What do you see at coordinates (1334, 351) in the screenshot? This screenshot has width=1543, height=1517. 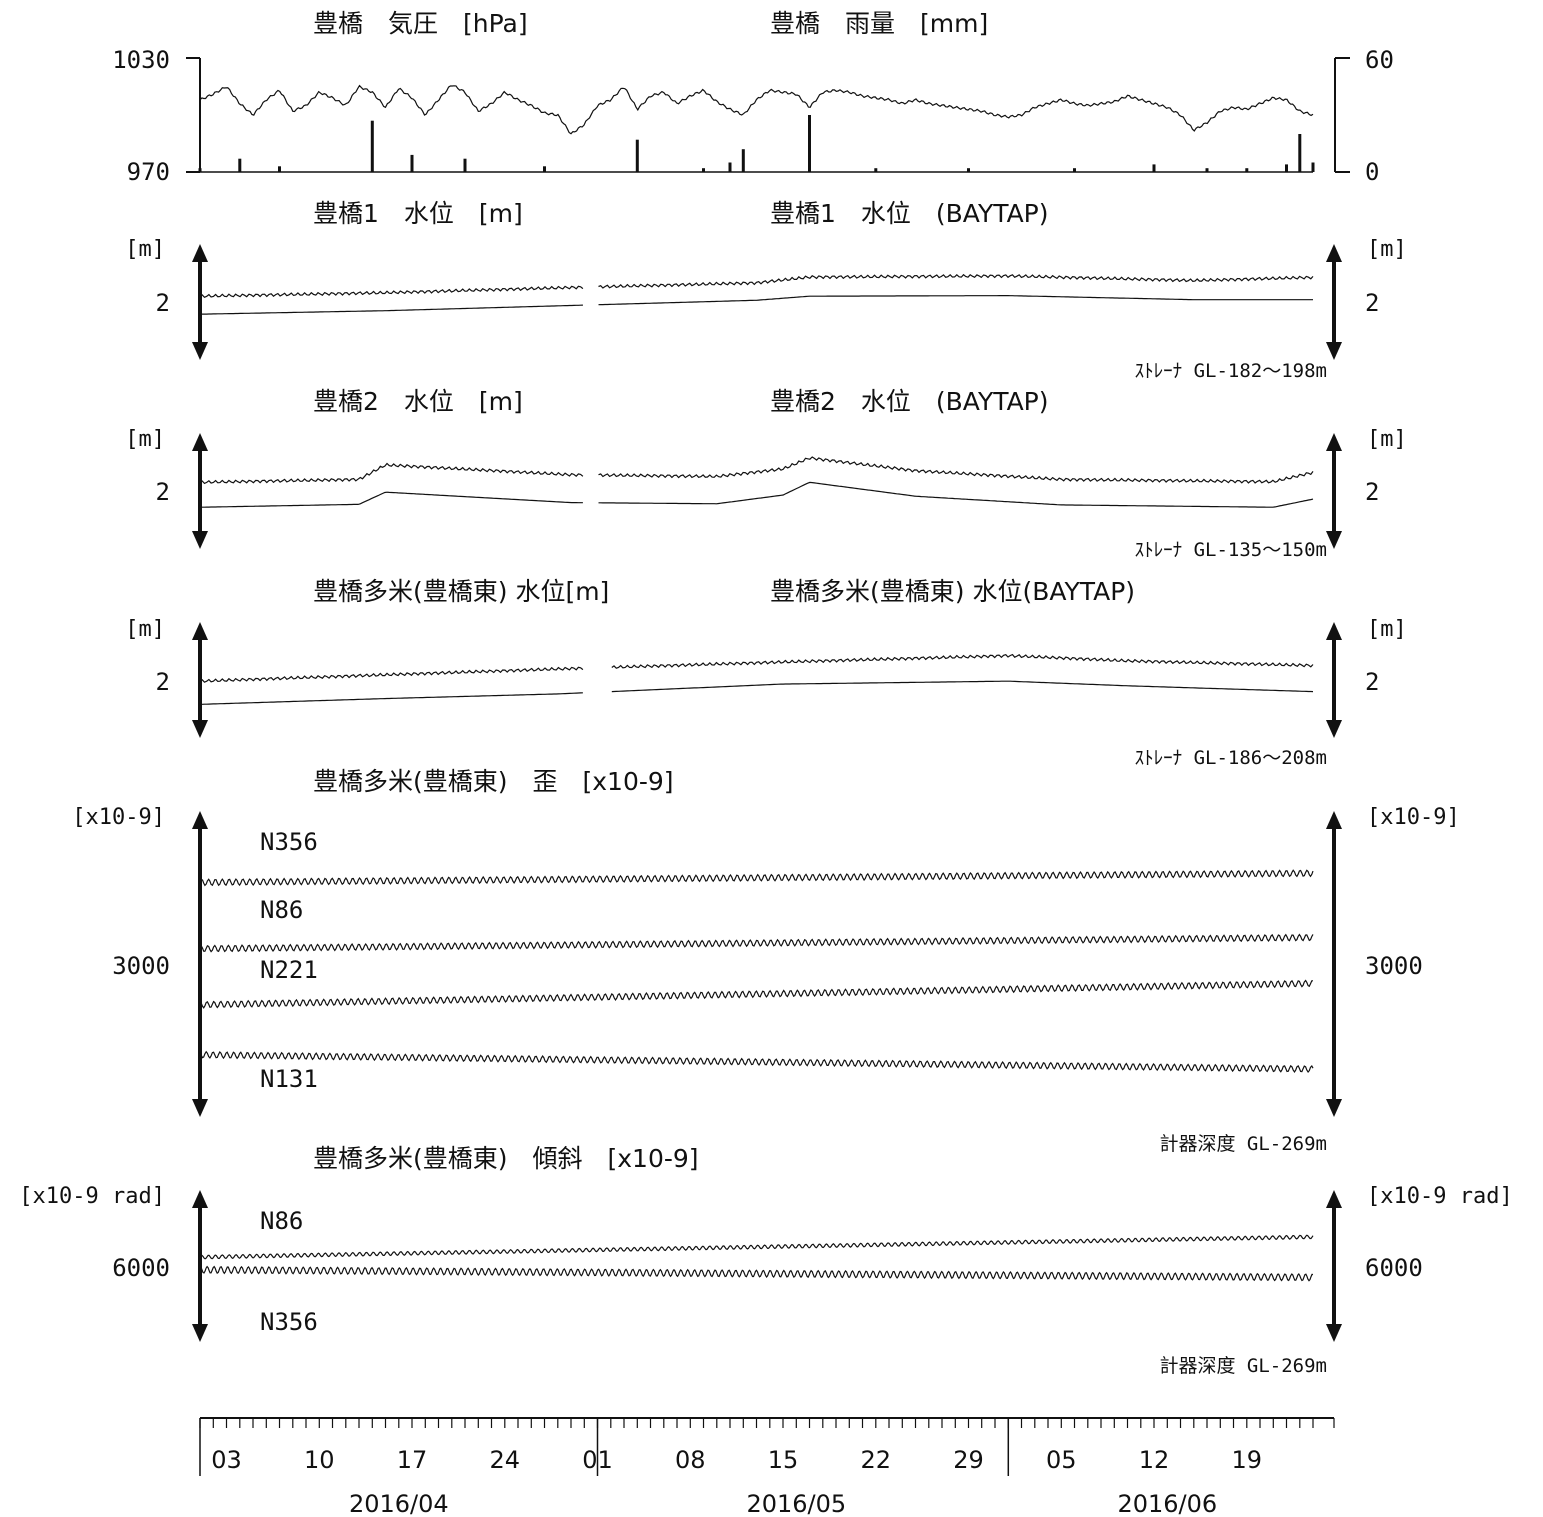 I see `toyohashi1-right-scale-arrow-head-down` at bounding box center [1334, 351].